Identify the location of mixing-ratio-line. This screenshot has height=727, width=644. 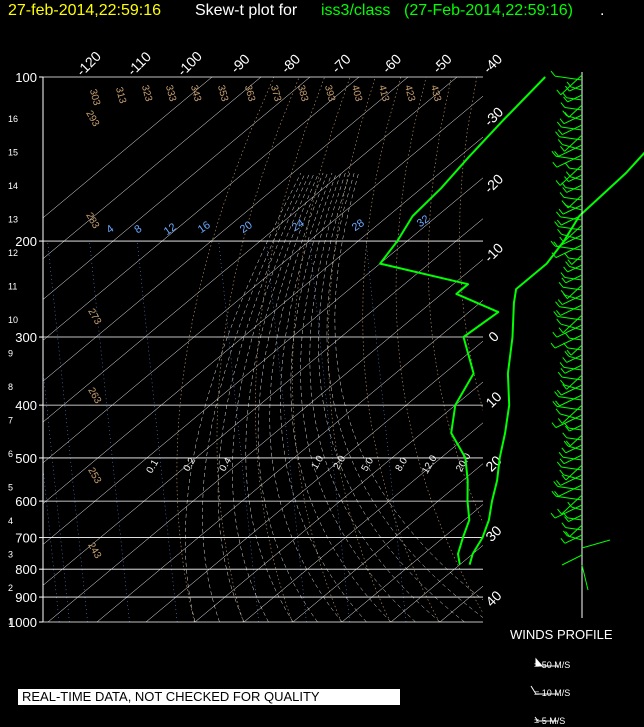
(157, 431).